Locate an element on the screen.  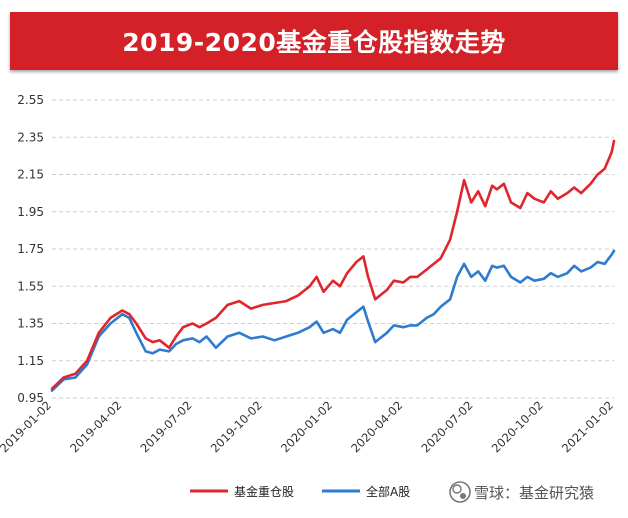
x-tick-label: 2019-01-02 is located at coordinates (27, 426).